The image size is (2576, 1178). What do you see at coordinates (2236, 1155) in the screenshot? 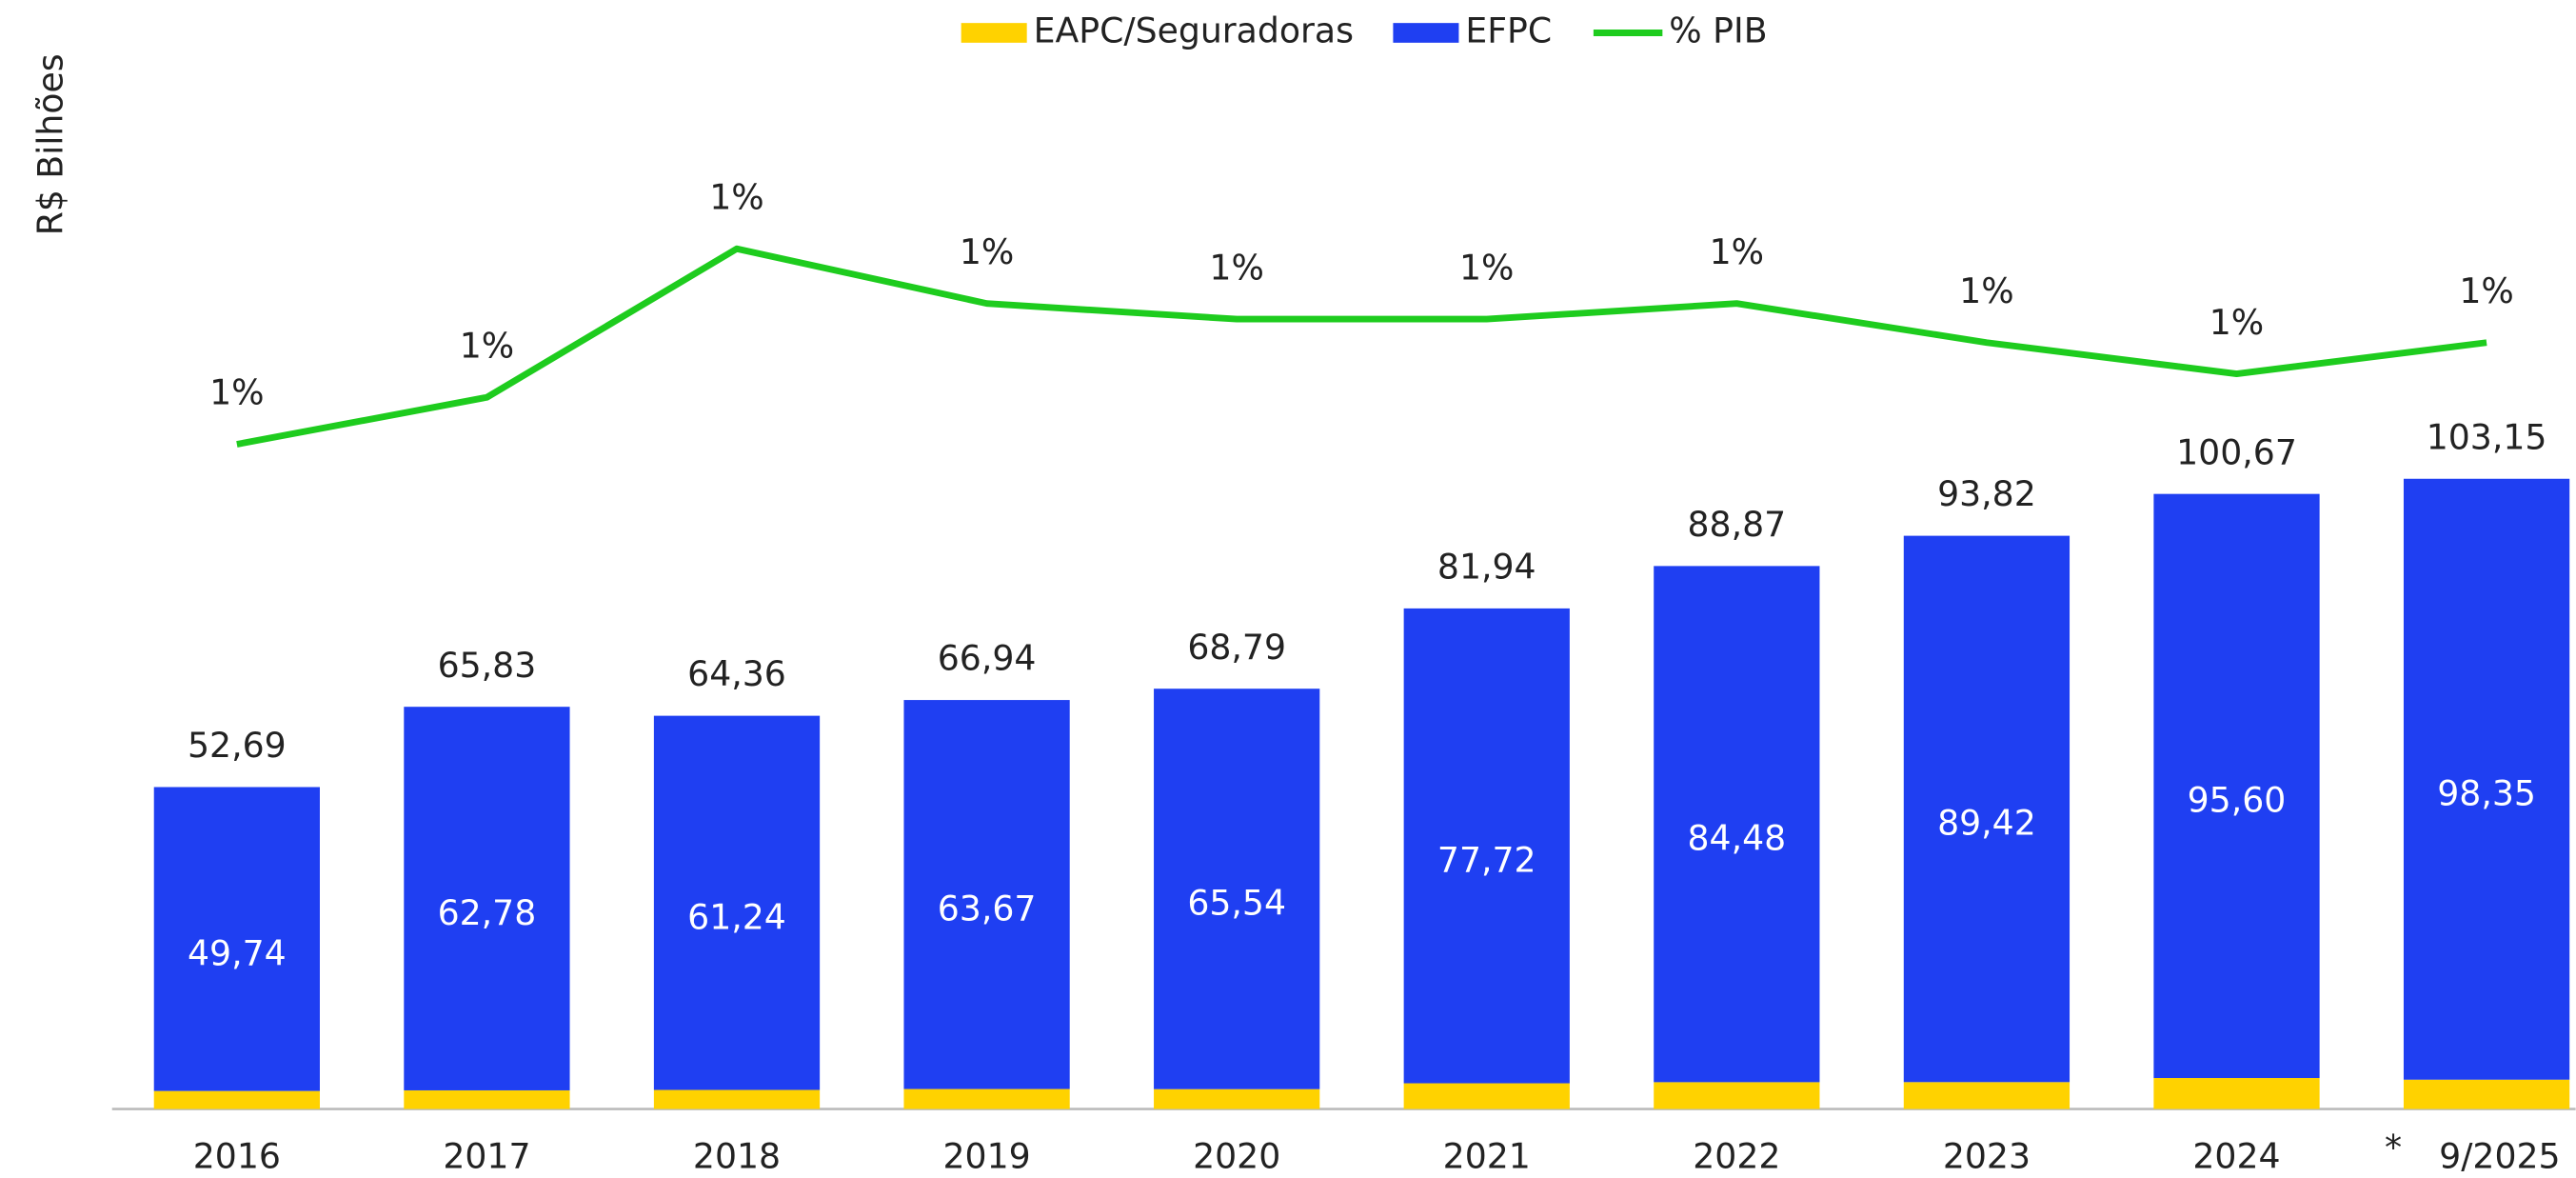
I see `x-tick-label: 2024` at bounding box center [2236, 1155].